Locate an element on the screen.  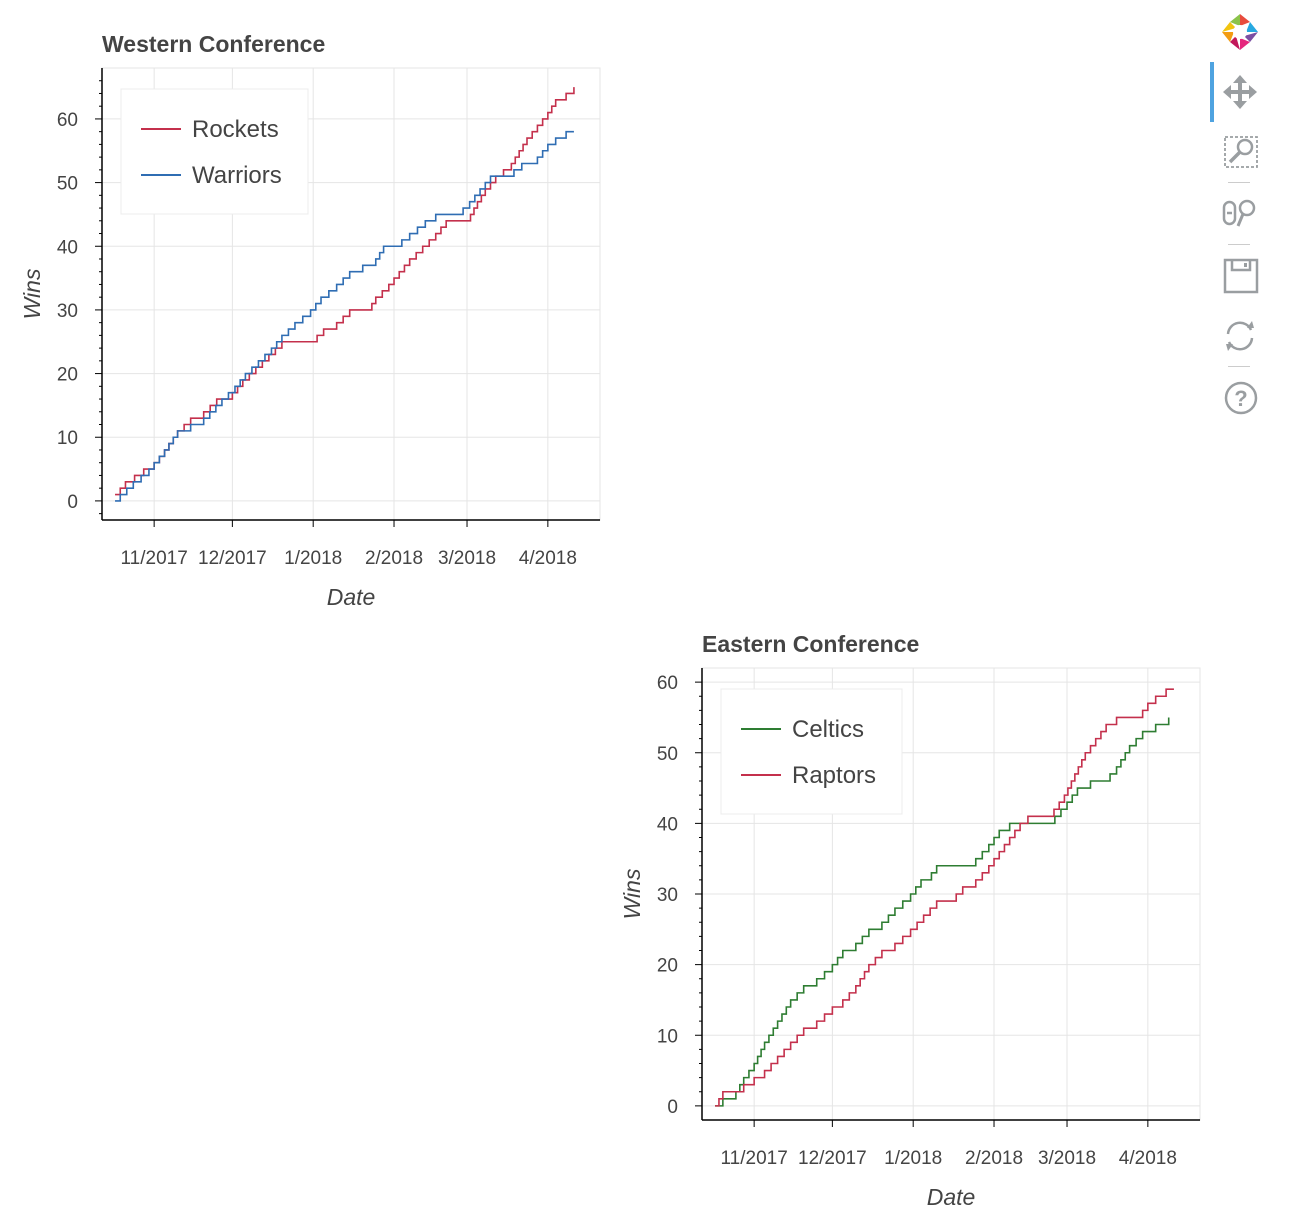
legend: Celtics Raptors is located at coordinates (811, 751).